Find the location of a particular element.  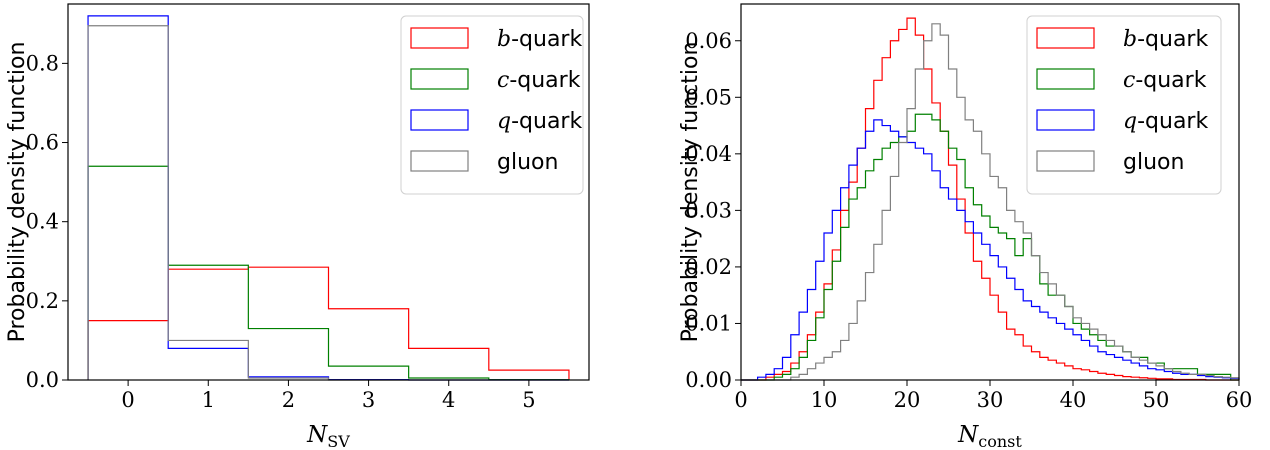

nconst-x-tick-label: 10 is located at coordinates (824, 400).